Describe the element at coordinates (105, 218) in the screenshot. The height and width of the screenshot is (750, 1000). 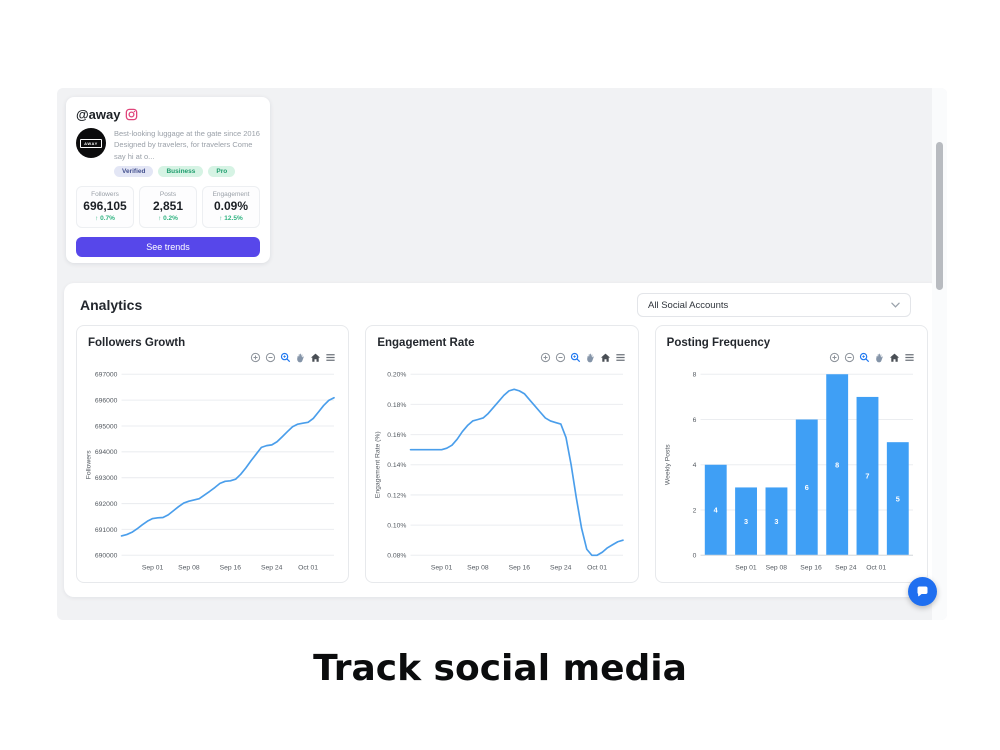
I see `stat-change: ↑ 0.7%` at that location.